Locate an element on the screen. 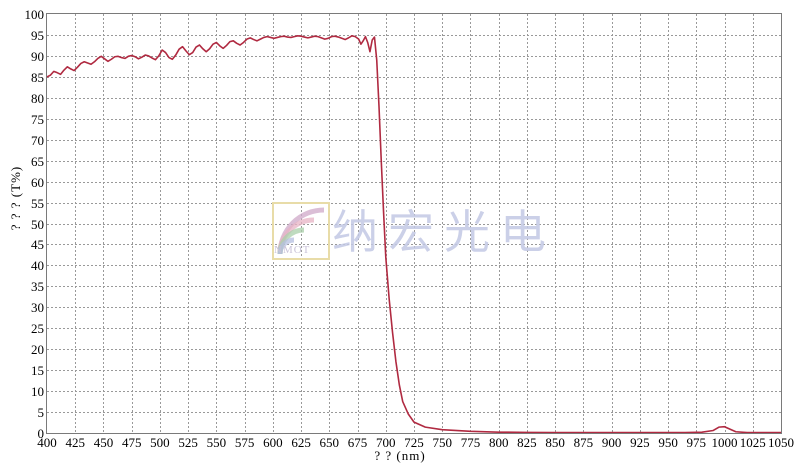  x-tick-975: 975 is located at coordinates (696, 442).